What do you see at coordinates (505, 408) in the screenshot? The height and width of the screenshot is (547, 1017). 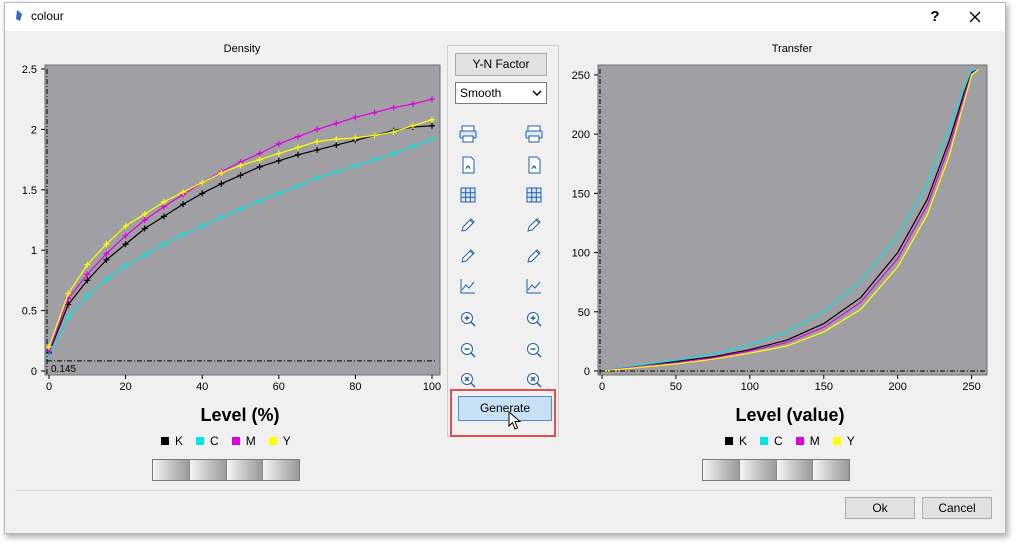 I see `generate-button: Generate` at bounding box center [505, 408].